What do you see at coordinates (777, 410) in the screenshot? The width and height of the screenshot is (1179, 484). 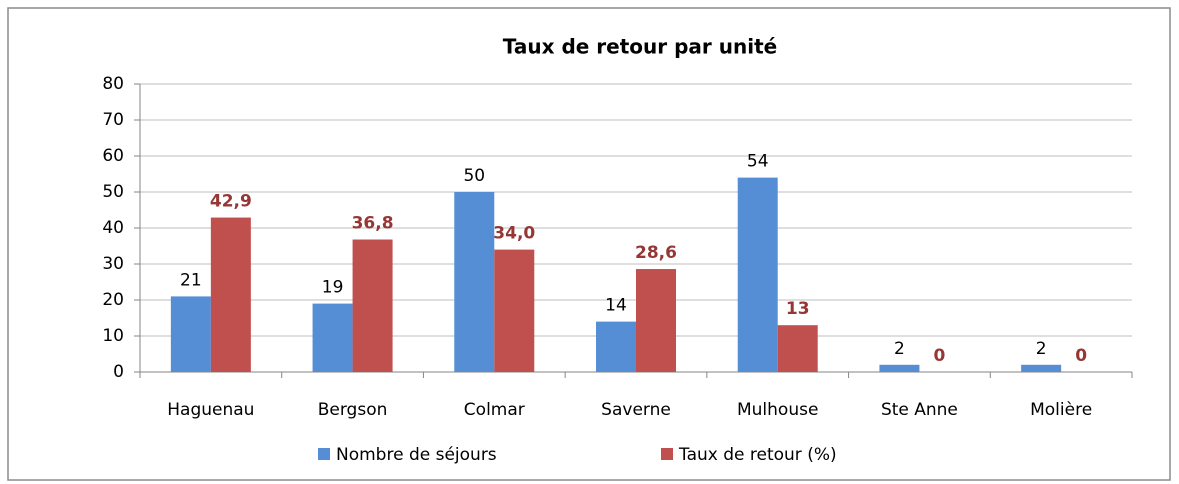 I see `x-tick-label: Mulhouse` at bounding box center [777, 410].